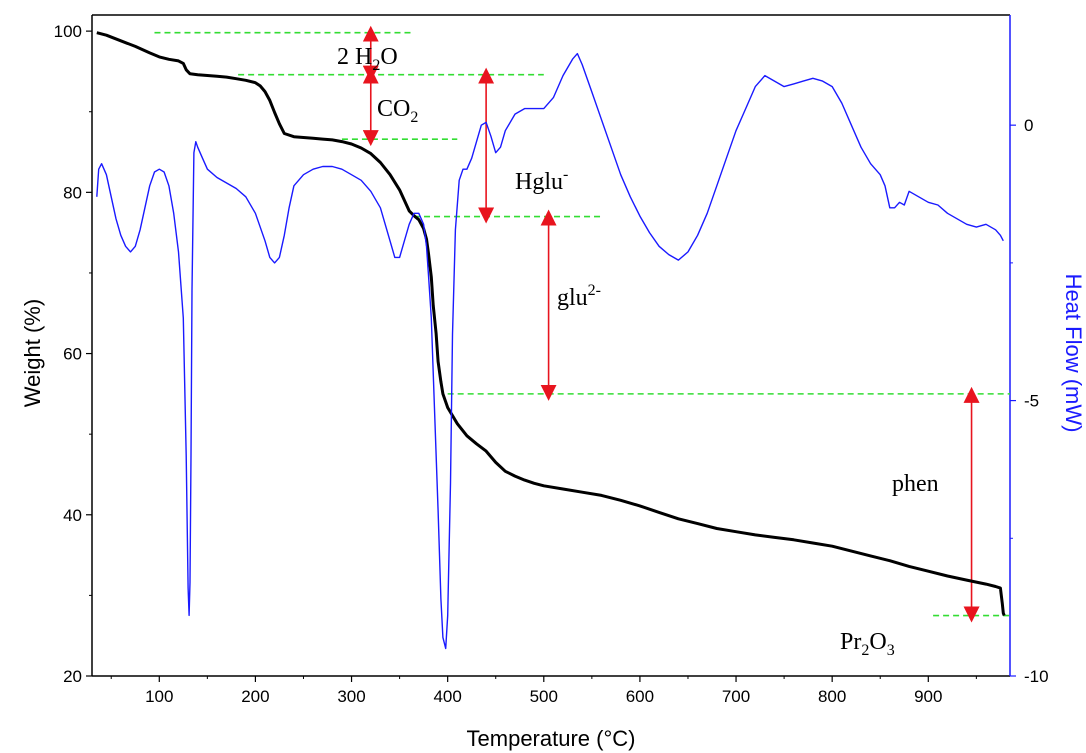  What do you see at coordinates (68, 31) in the screenshot?
I see `y-tick-label: 100` at bounding box center [68, 31].